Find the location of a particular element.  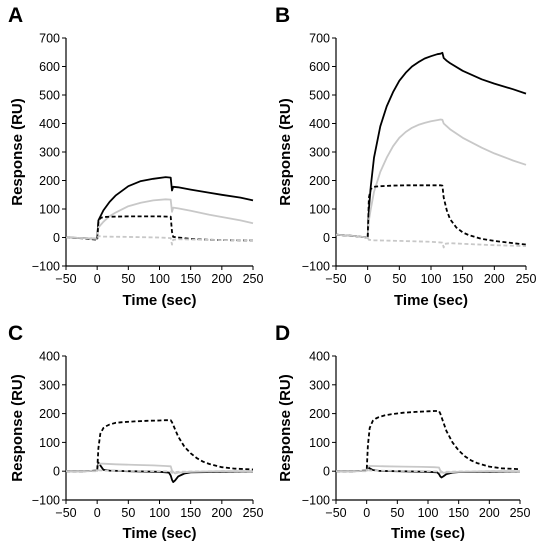

panel-letter: A is located at coordinates (15, 15).